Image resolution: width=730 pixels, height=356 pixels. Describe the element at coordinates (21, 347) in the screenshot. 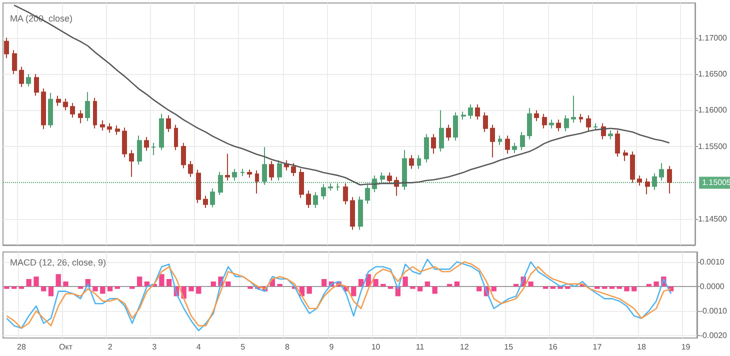

I see `x-tick-label: 28` at that location.